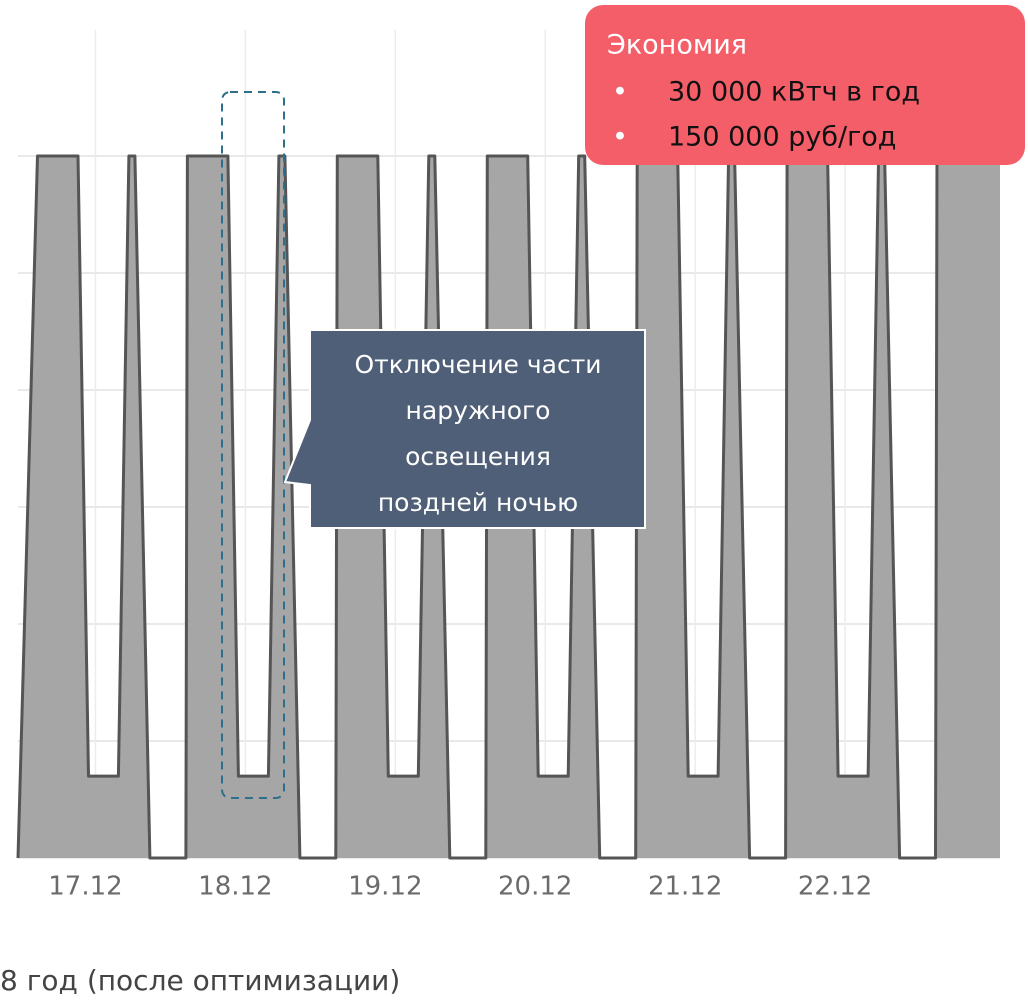  Describe the element at coordinates (685, 887) in the screenshot. I see `x-tick-label: 21.12` at that location.